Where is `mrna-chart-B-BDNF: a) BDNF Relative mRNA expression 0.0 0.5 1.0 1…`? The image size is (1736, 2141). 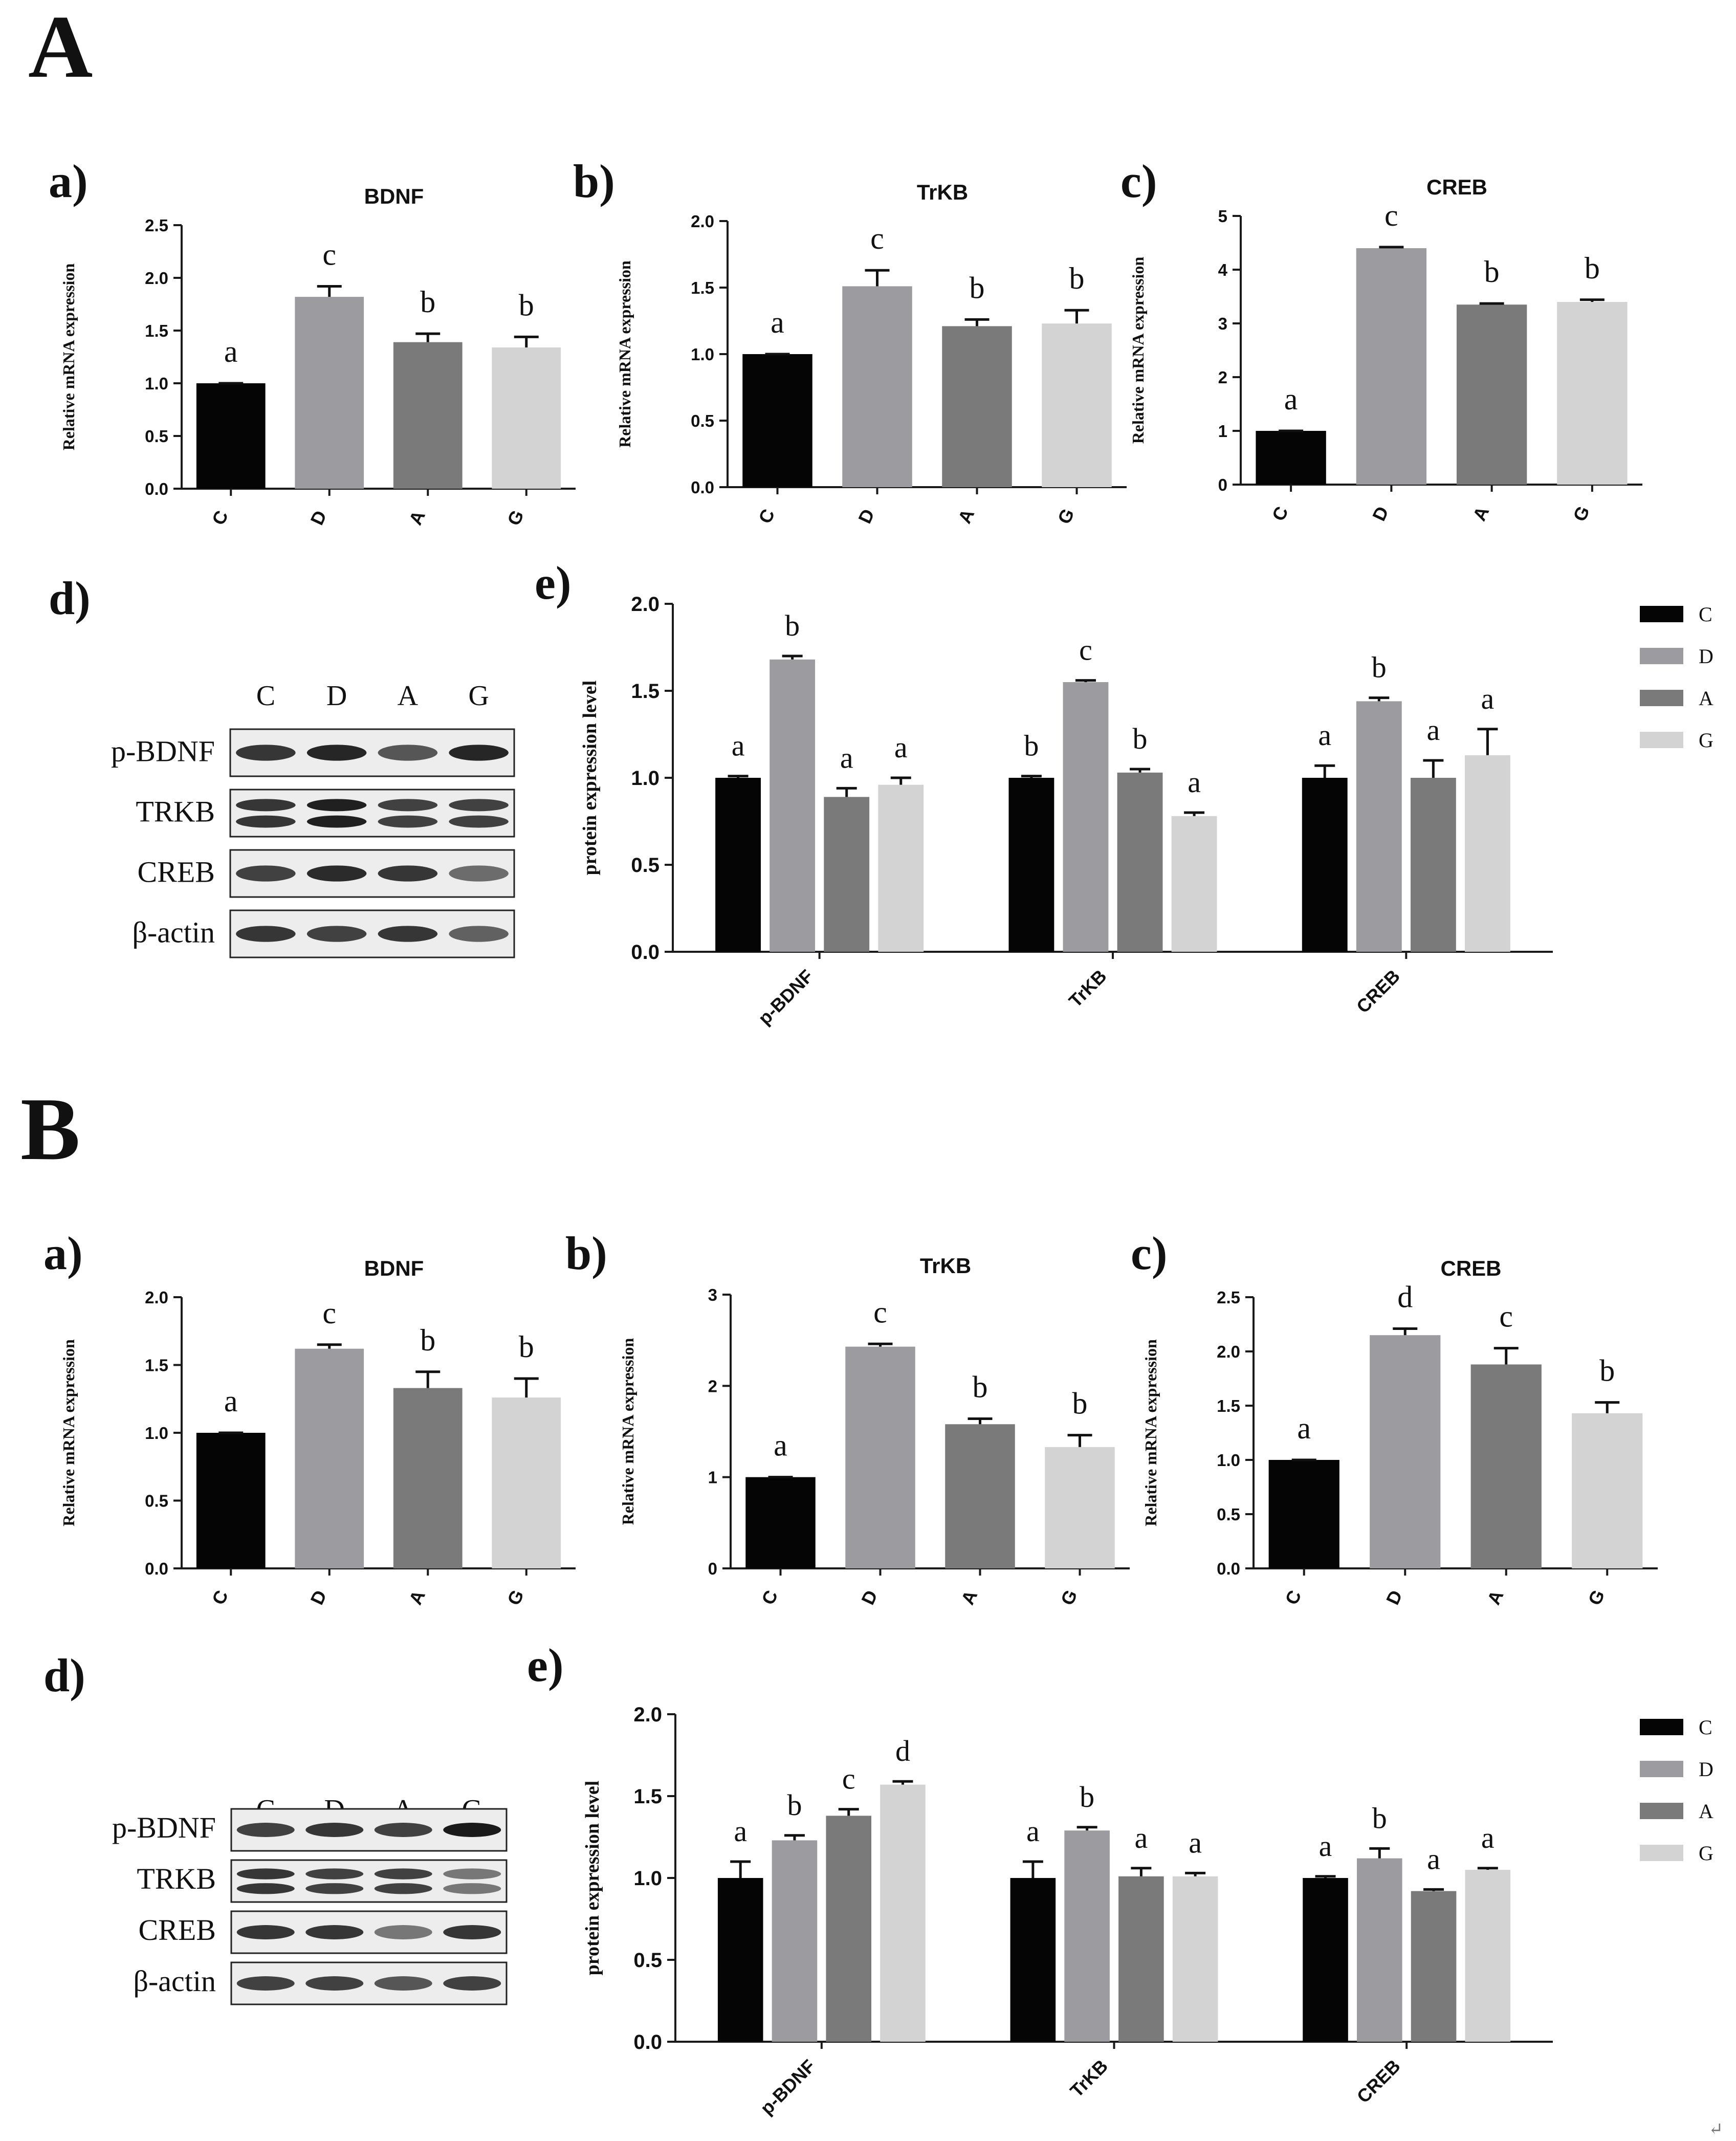
mrna-chart-B-BDNF: a) BDNF Relative mRNA expression 0.0 0.5 1.0 1… is located at coordinates (309, 1417).